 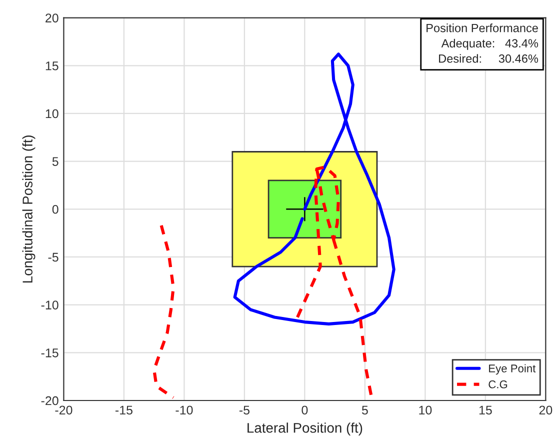 What do you see at coordinates (52, 113) in the screenshot?
I see `y-tick-label: 10` at bounding box center [52, 113].